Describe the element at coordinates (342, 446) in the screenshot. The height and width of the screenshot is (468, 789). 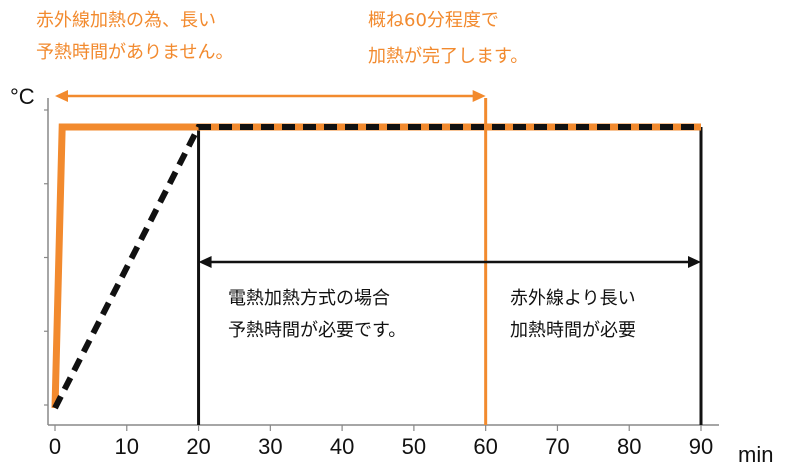
I see `x-tick-label: 40` at that location.